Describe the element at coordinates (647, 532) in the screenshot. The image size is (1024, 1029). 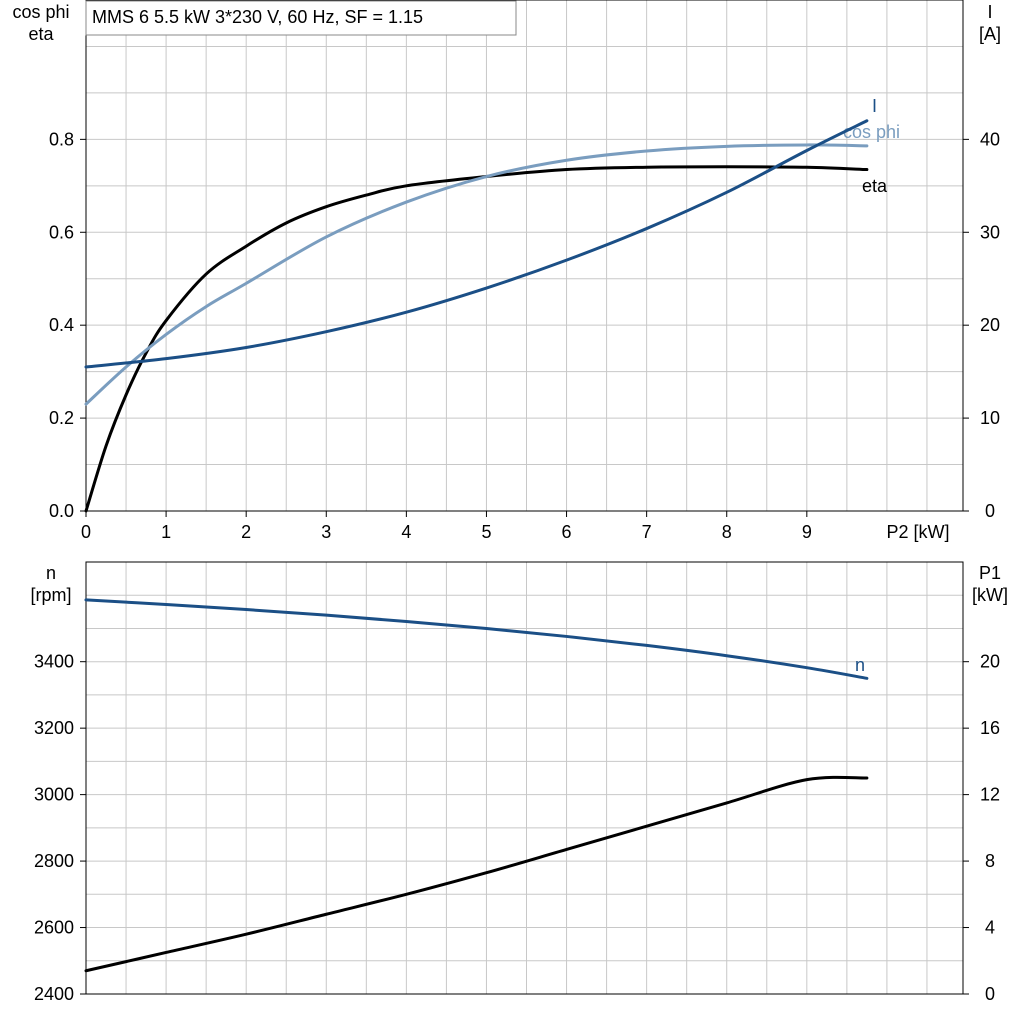
I see `x-tick-label: 7` at that location.